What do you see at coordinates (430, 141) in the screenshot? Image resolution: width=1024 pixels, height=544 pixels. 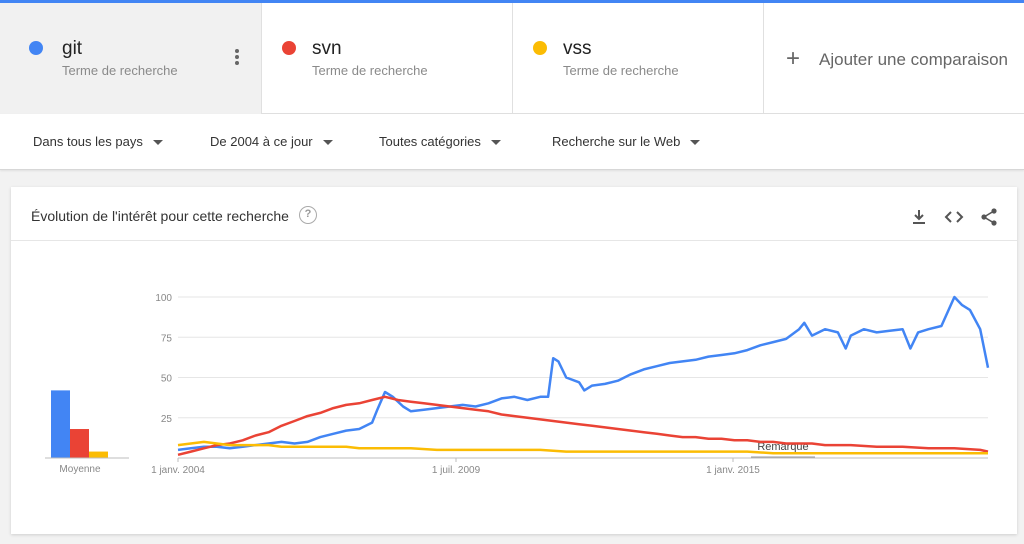 I see `category-label: Toutes catégories` at bounding box center [430, 141].